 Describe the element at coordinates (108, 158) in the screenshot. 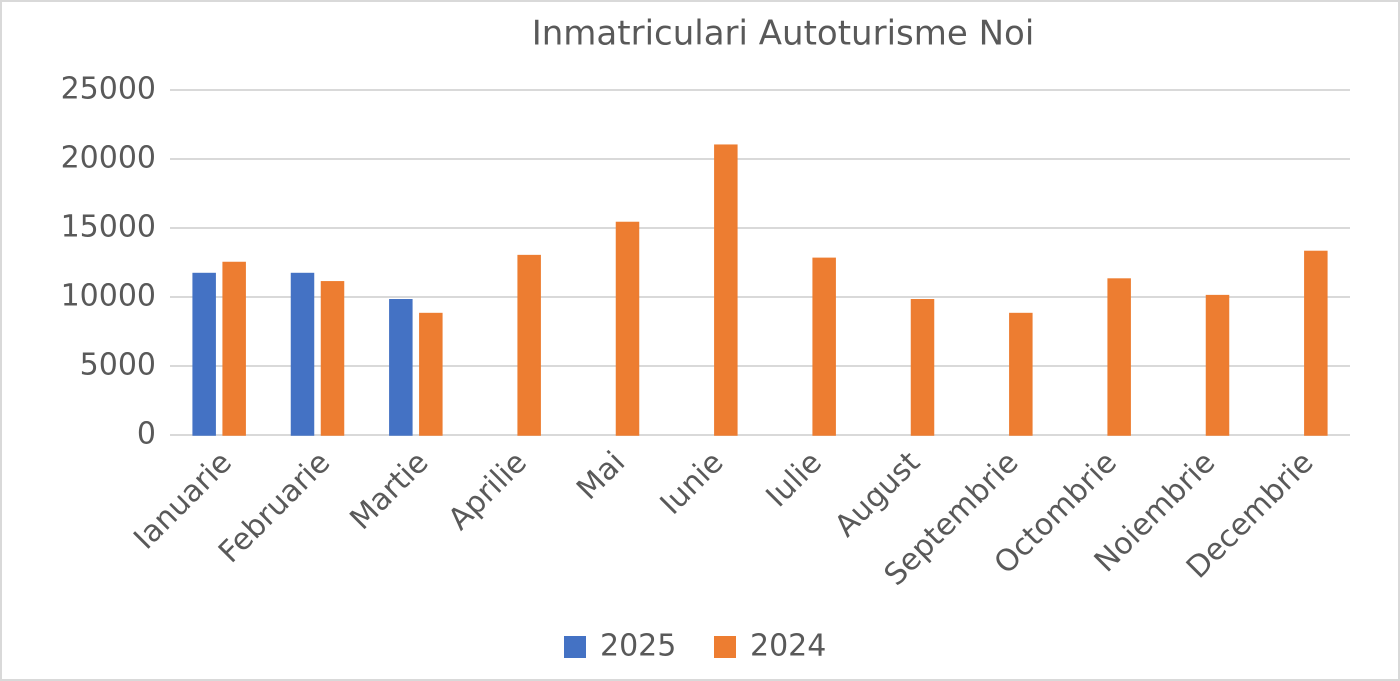

I see `y-tick-label: 20000` at that location.